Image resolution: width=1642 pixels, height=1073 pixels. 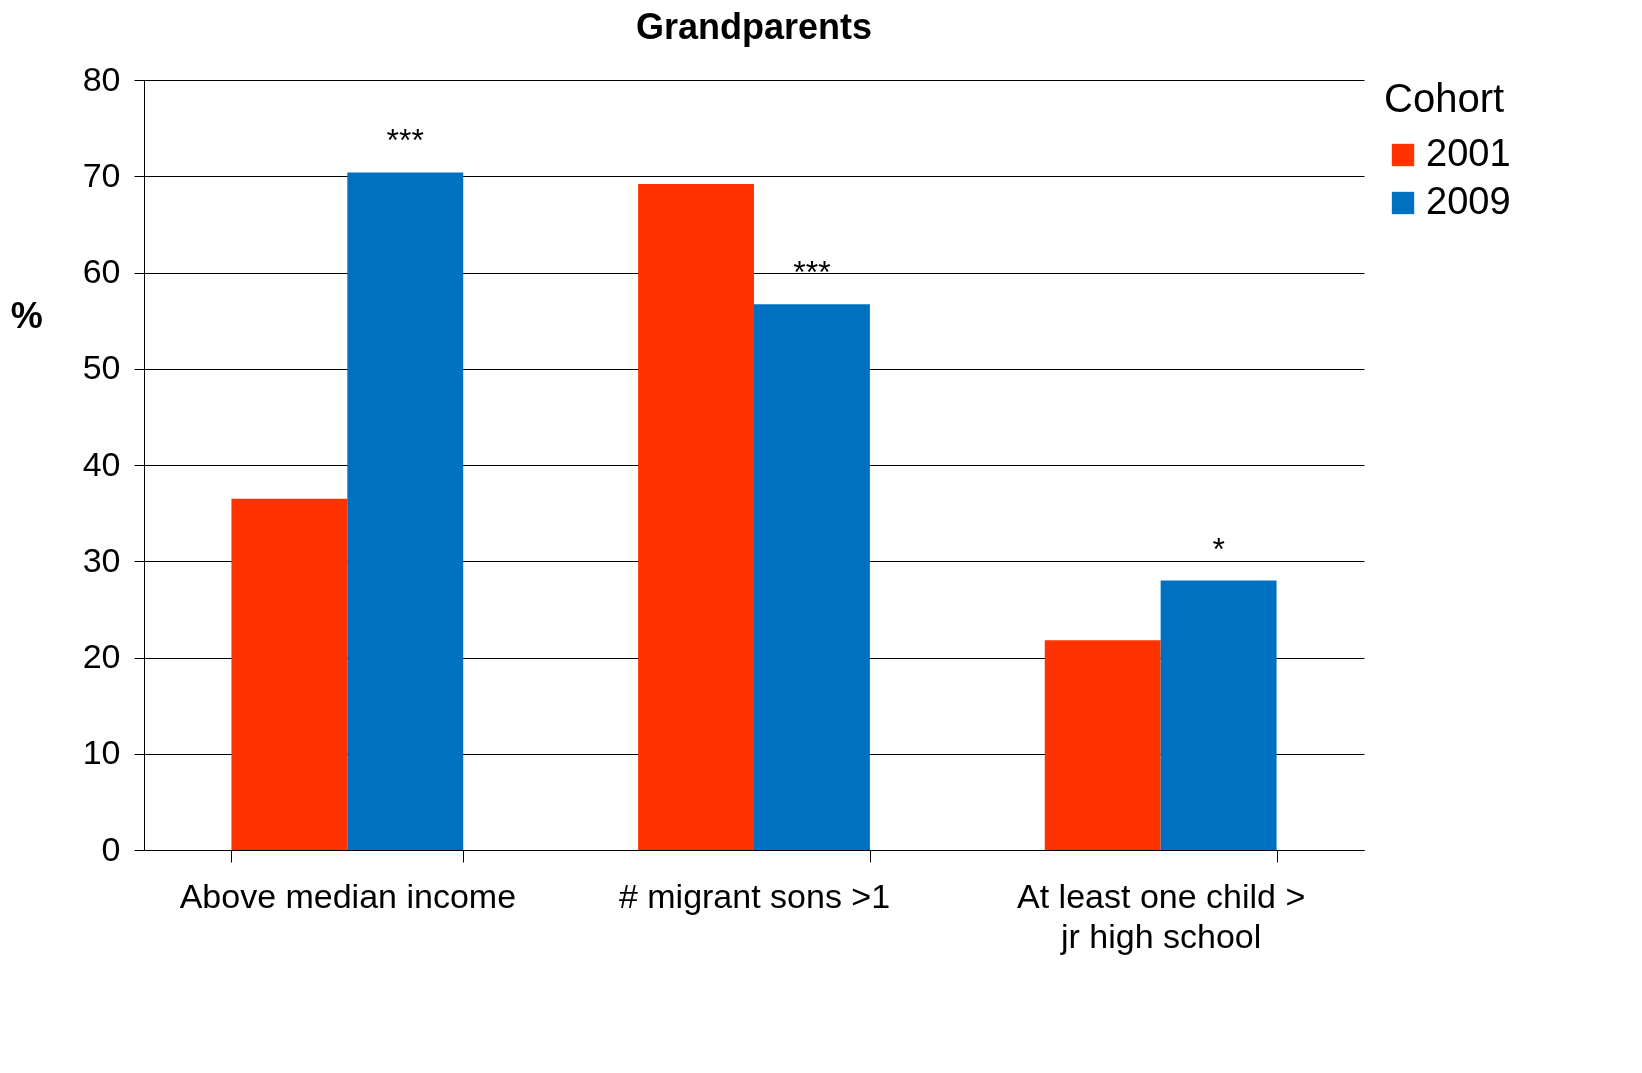 What do you see at coordinates (101, 656) in the screenshot?
I see `y-tick-label: 20` at bounding box center [101, 656].